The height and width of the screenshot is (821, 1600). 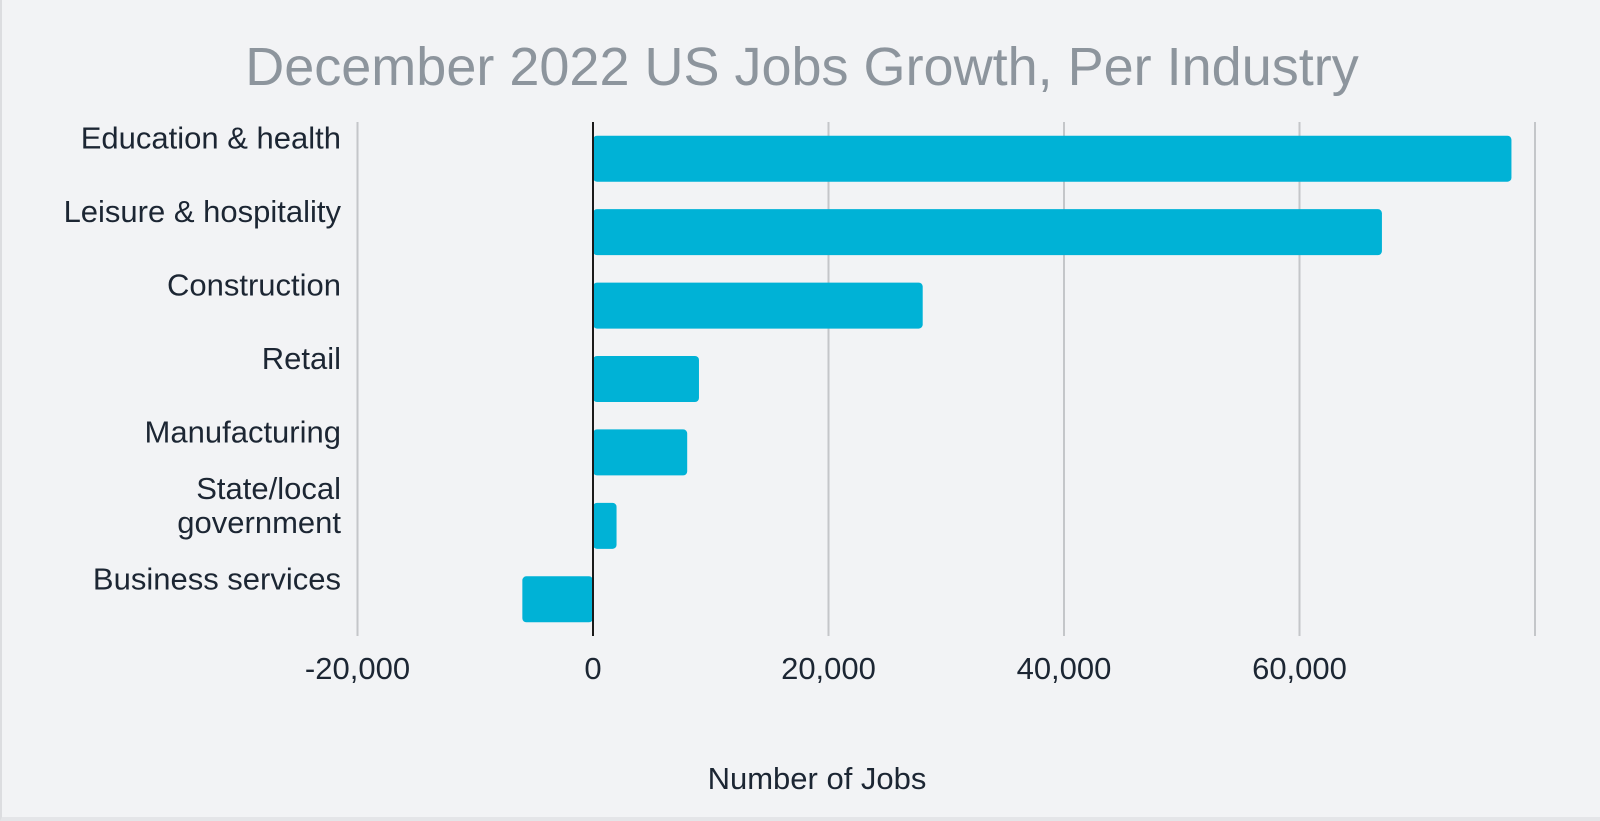 What do you see at coordinates (592, 668) in the screenshot?
I see `x-tick-label-1: 0` at bounding box center [592, 668].